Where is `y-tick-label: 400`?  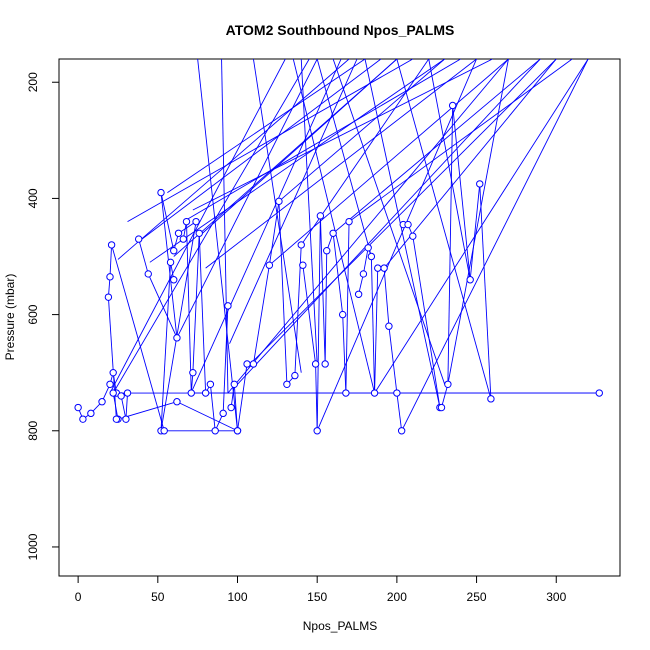
y-tick-label: 400 is located at coordinates (33, 198).